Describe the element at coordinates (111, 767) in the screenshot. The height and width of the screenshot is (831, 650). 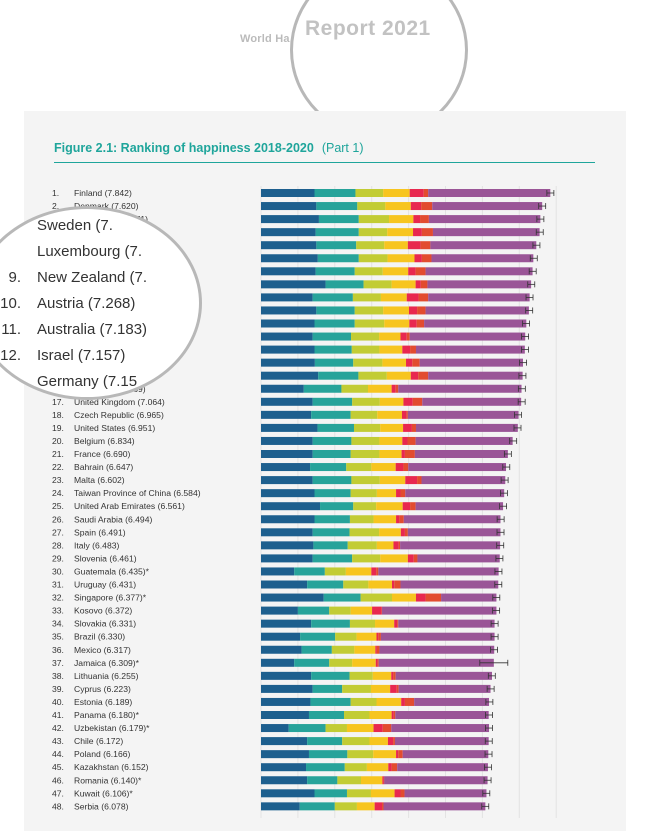
I see `country-label: Kazakhstan (6.152)` at that location.